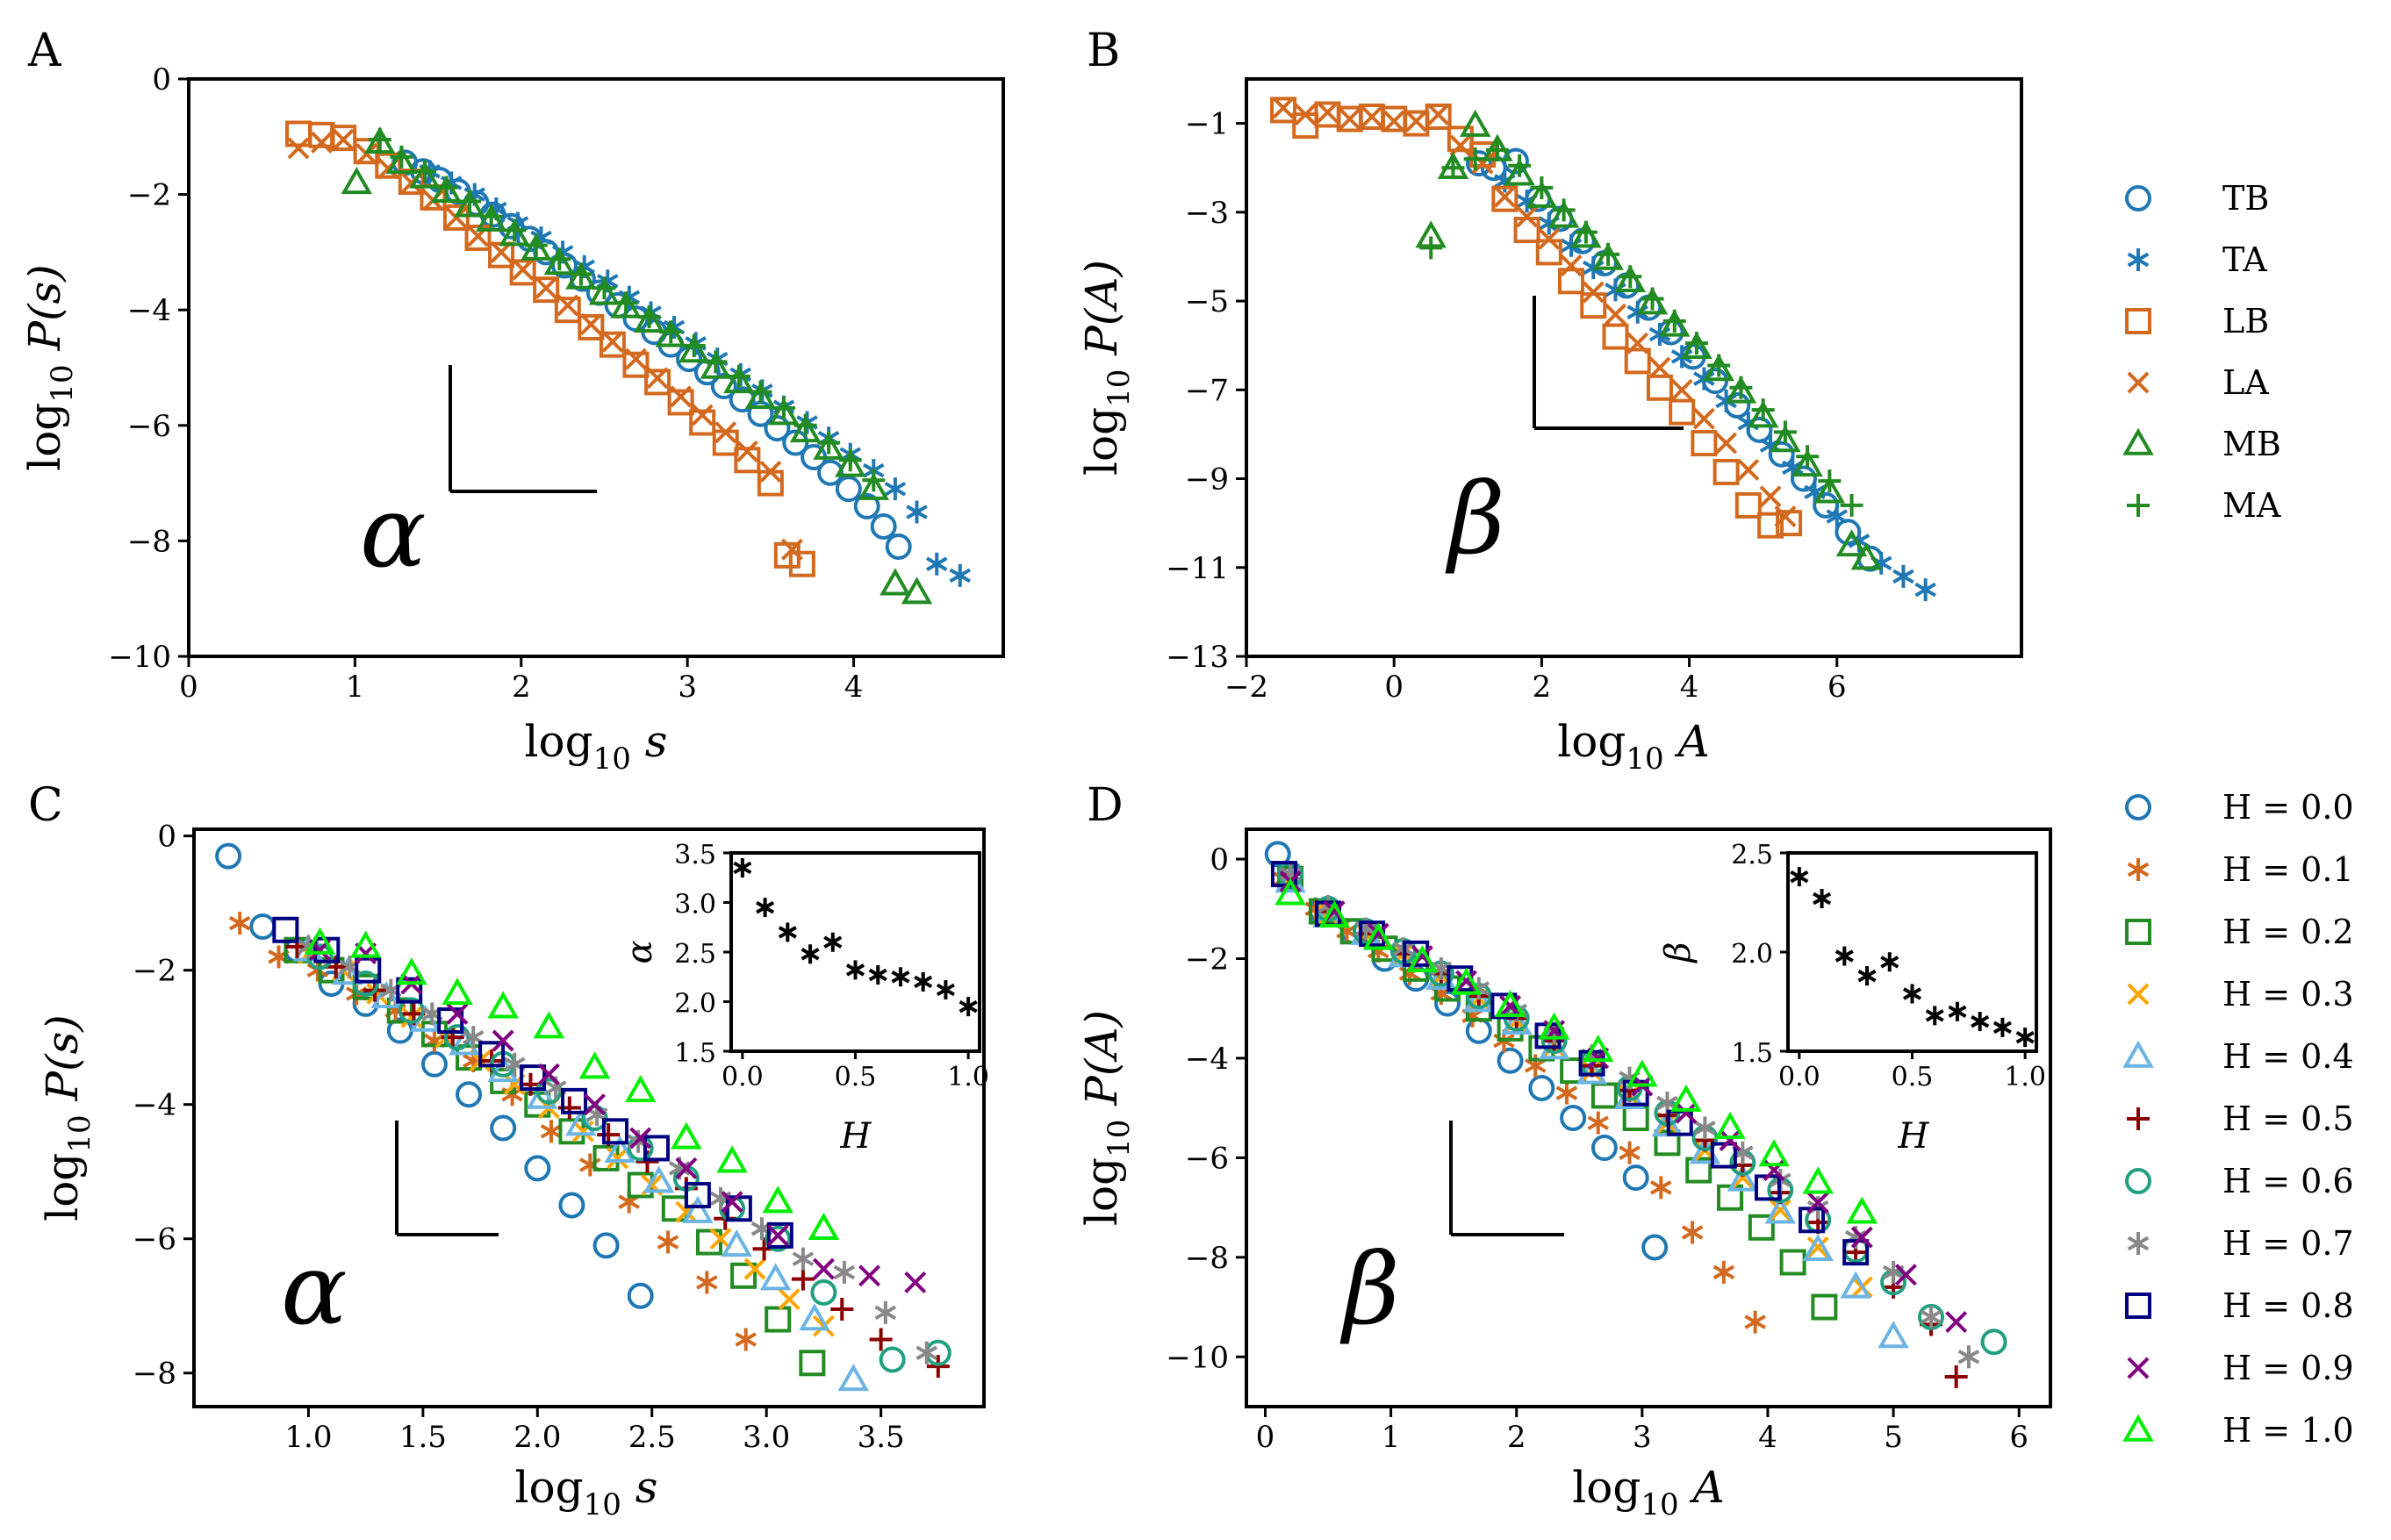  What do you see at coordinates (1394, 687) in the screenshot?
I see `x-tick-label-b: 0` at bounding box center [1394, 687].